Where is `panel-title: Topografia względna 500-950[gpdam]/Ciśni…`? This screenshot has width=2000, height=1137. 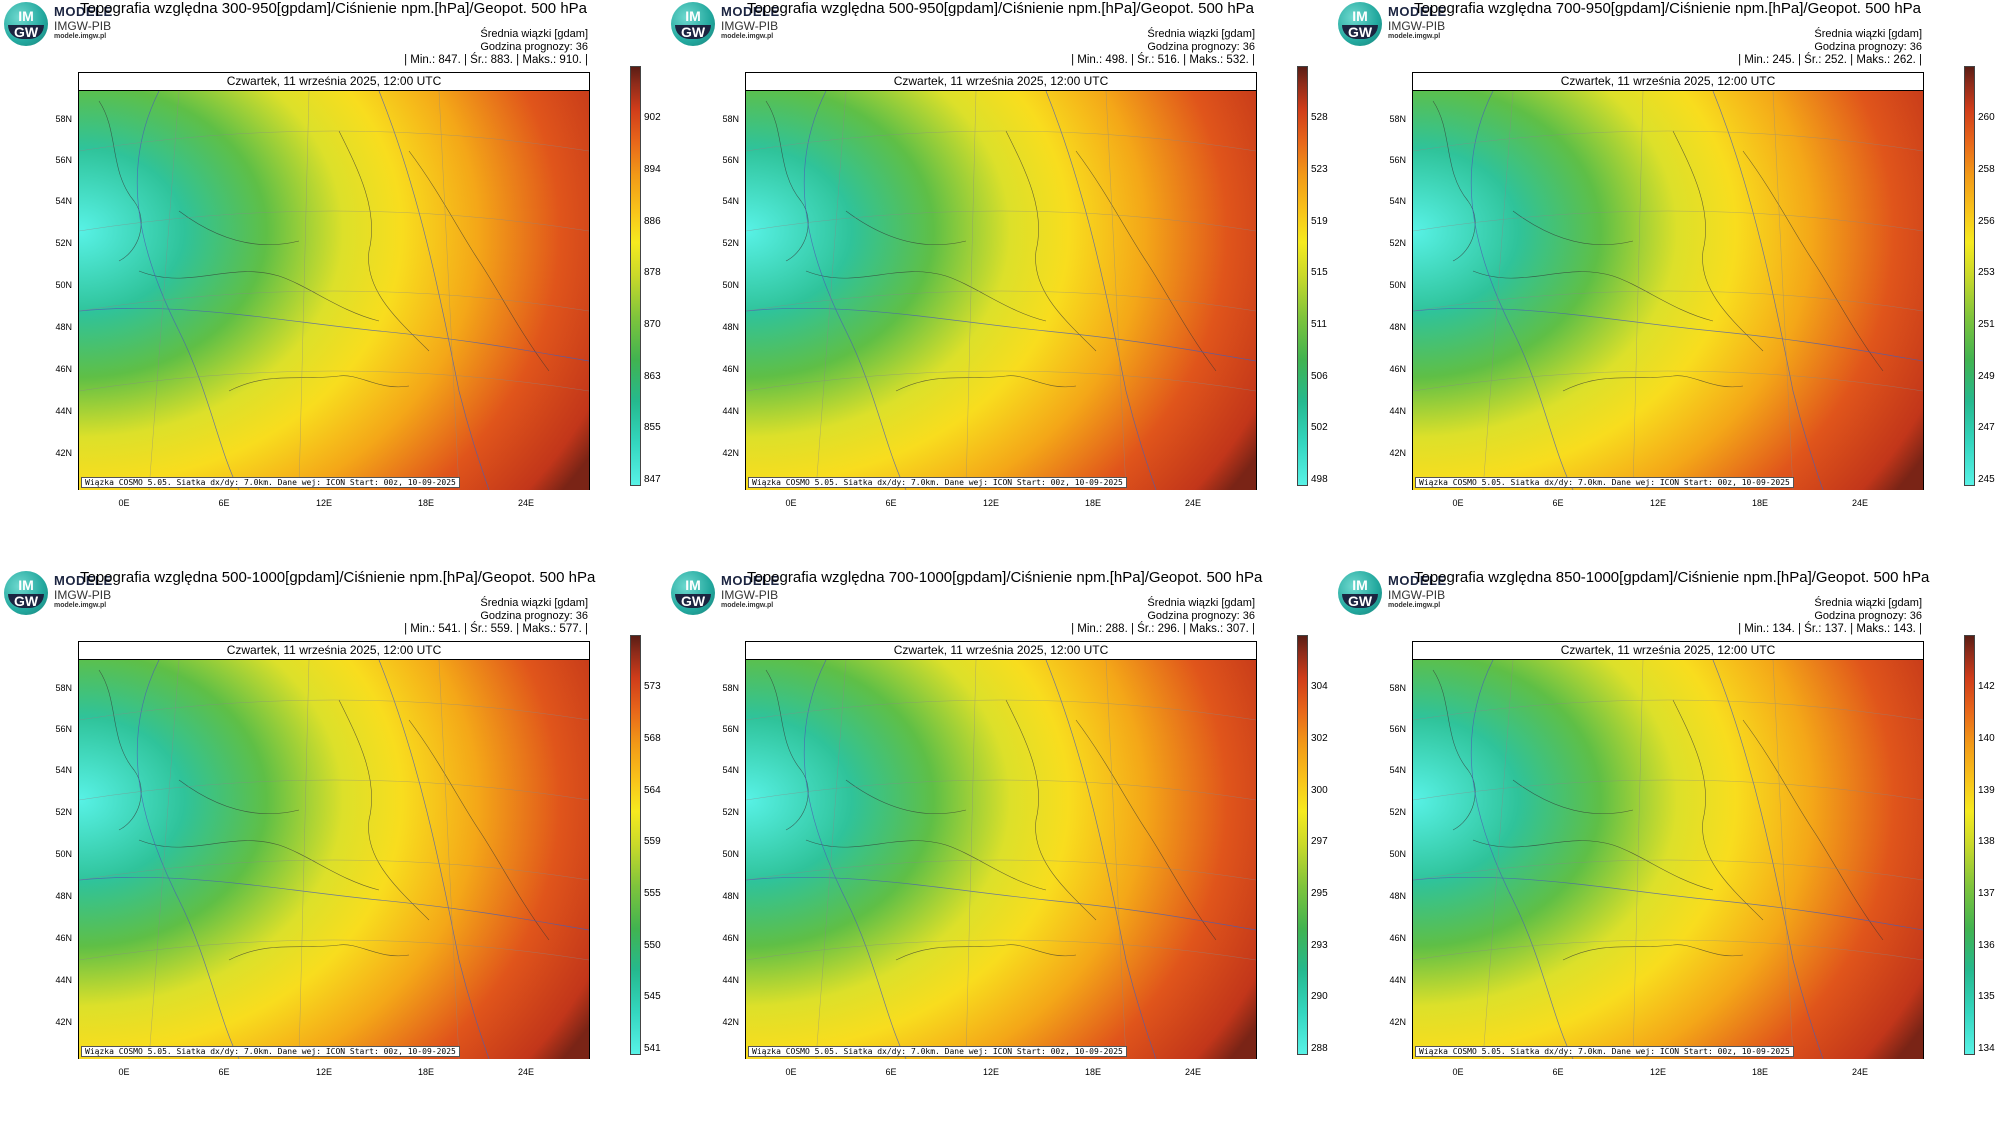
panel-title: Topografia względna 500-950[gpdam]/Ciśni… is located at coordinates (1001, 8).